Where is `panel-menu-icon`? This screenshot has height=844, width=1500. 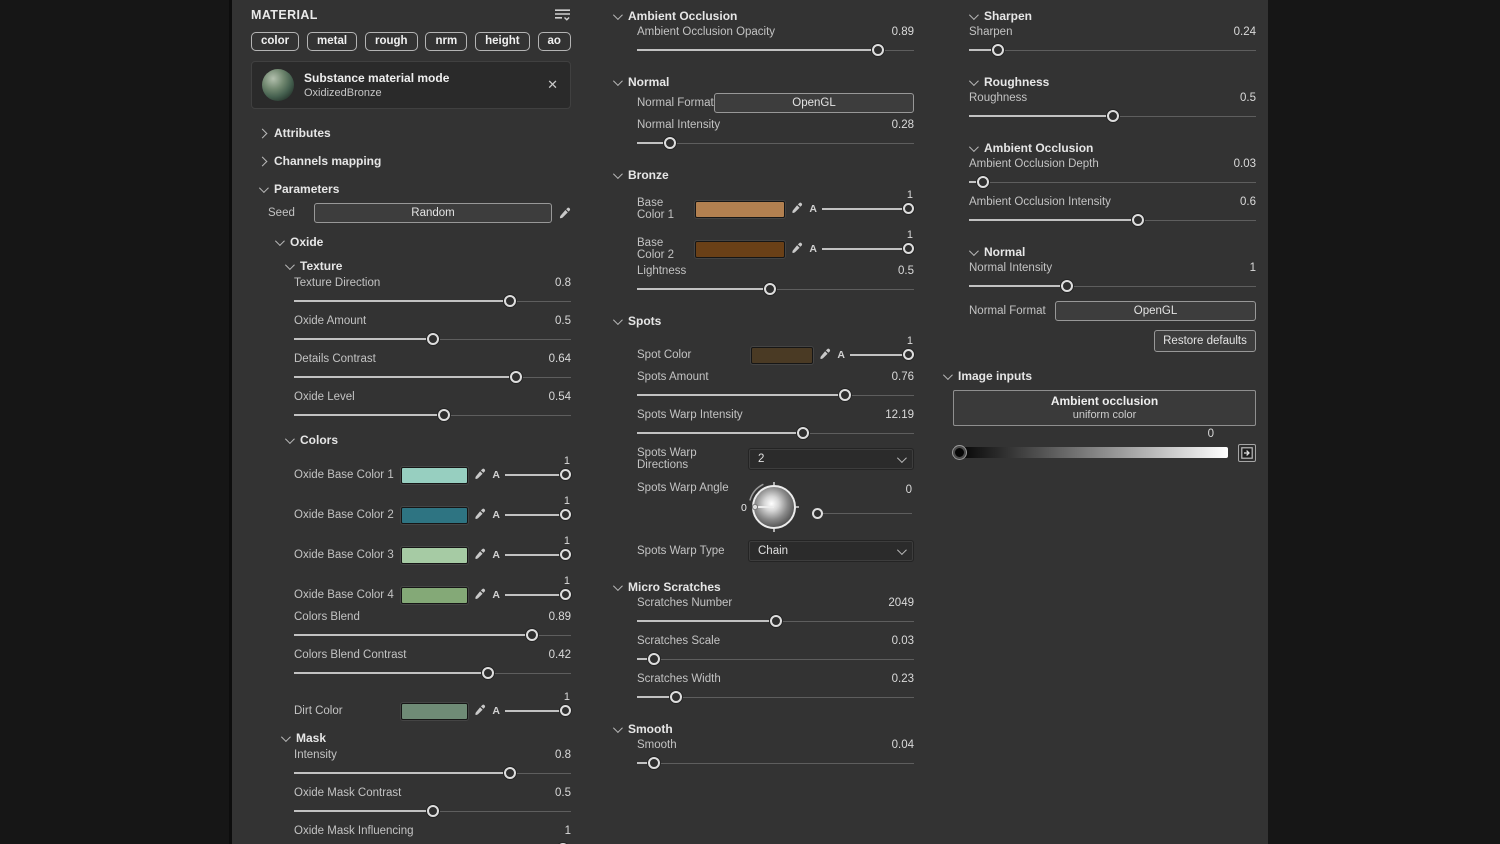 panel-menu-icon is located at coordinates (562, 15).